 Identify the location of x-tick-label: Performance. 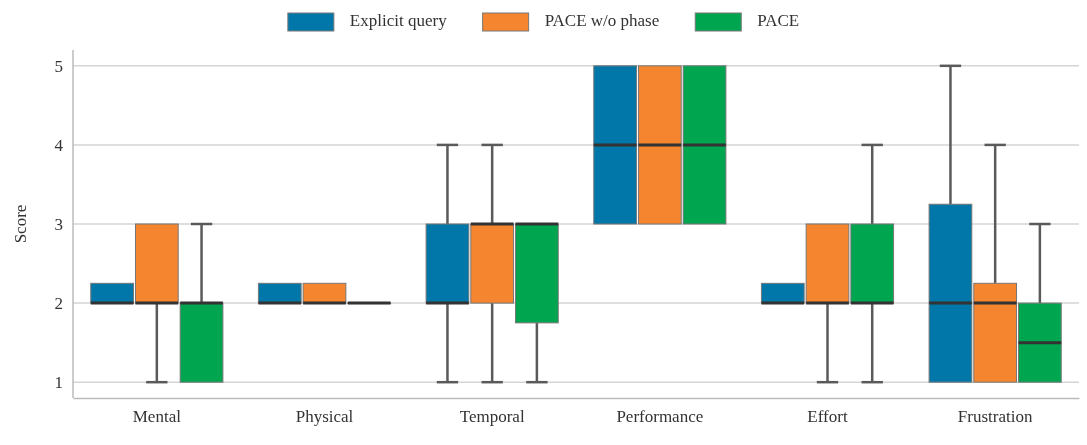
(660, 417).